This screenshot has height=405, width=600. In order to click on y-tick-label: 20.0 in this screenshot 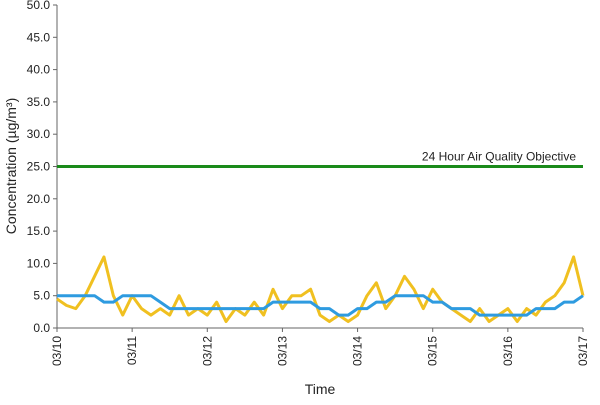, I will do `click(39, 199)`.